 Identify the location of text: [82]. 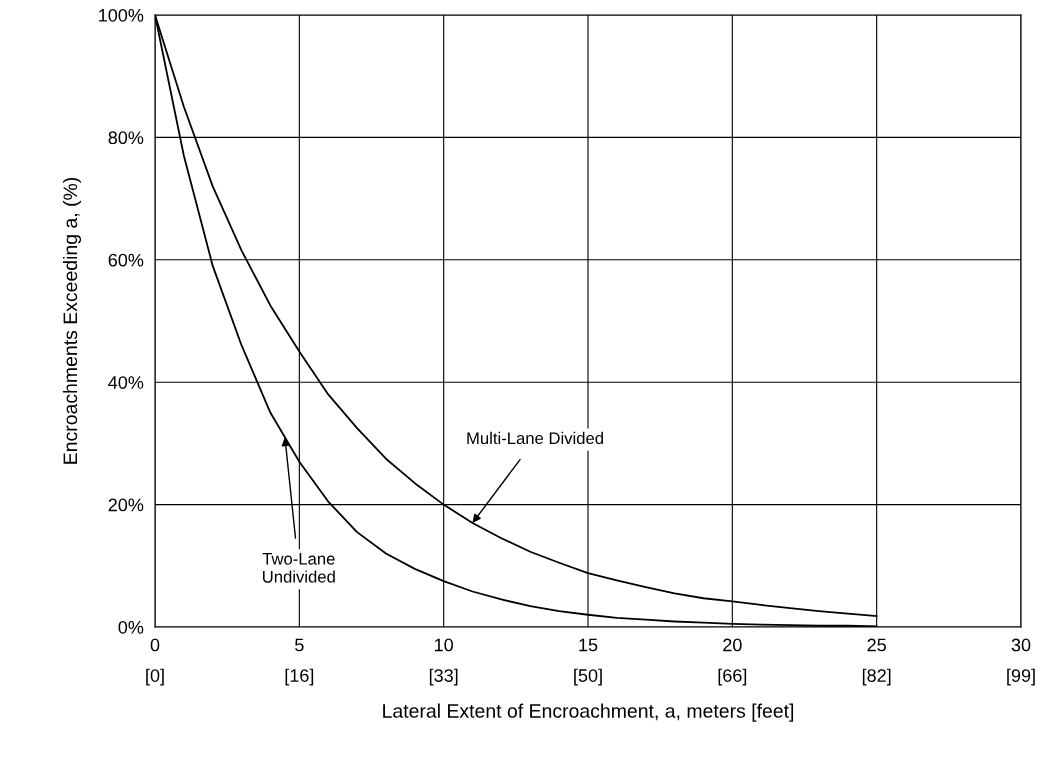
(876, 677).